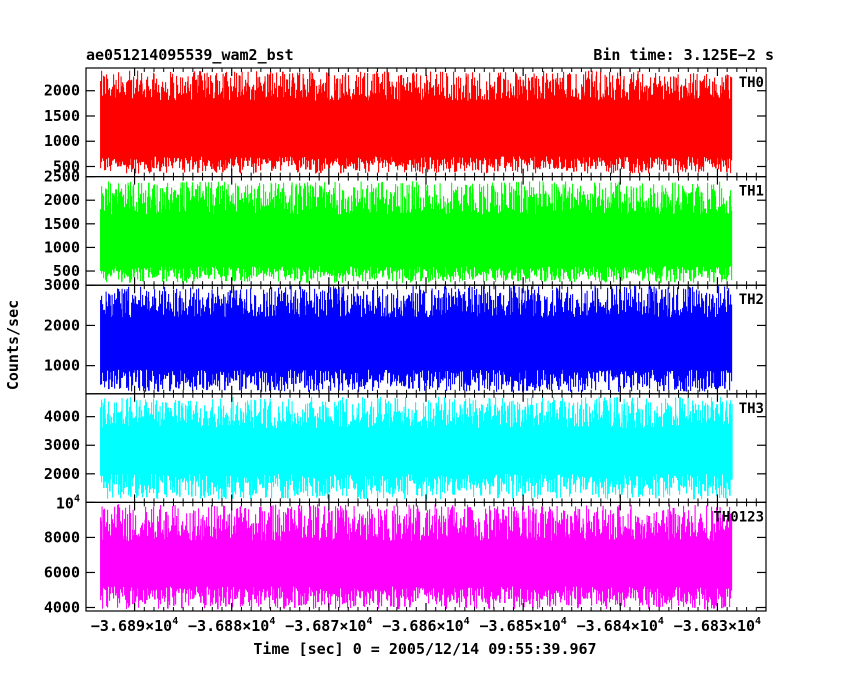 The image size is (850, 680). I want to click on series-th0, so click(416, 122).